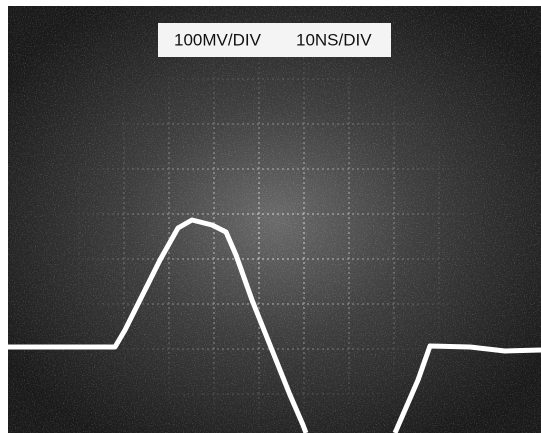  I want to click on volts-per-div: 100MV/DIV, so click(218, 39).